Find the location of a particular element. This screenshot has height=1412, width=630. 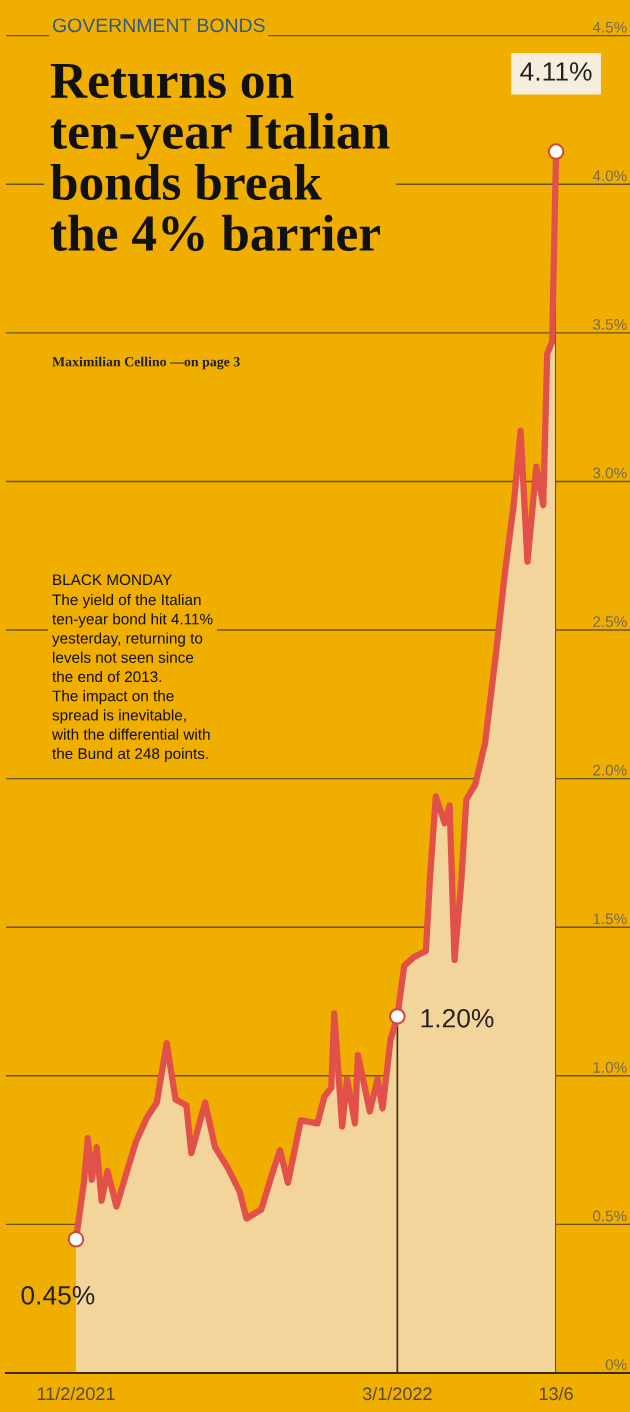

y-tick-label: 0.5% is located at coordinates (610, 1216).